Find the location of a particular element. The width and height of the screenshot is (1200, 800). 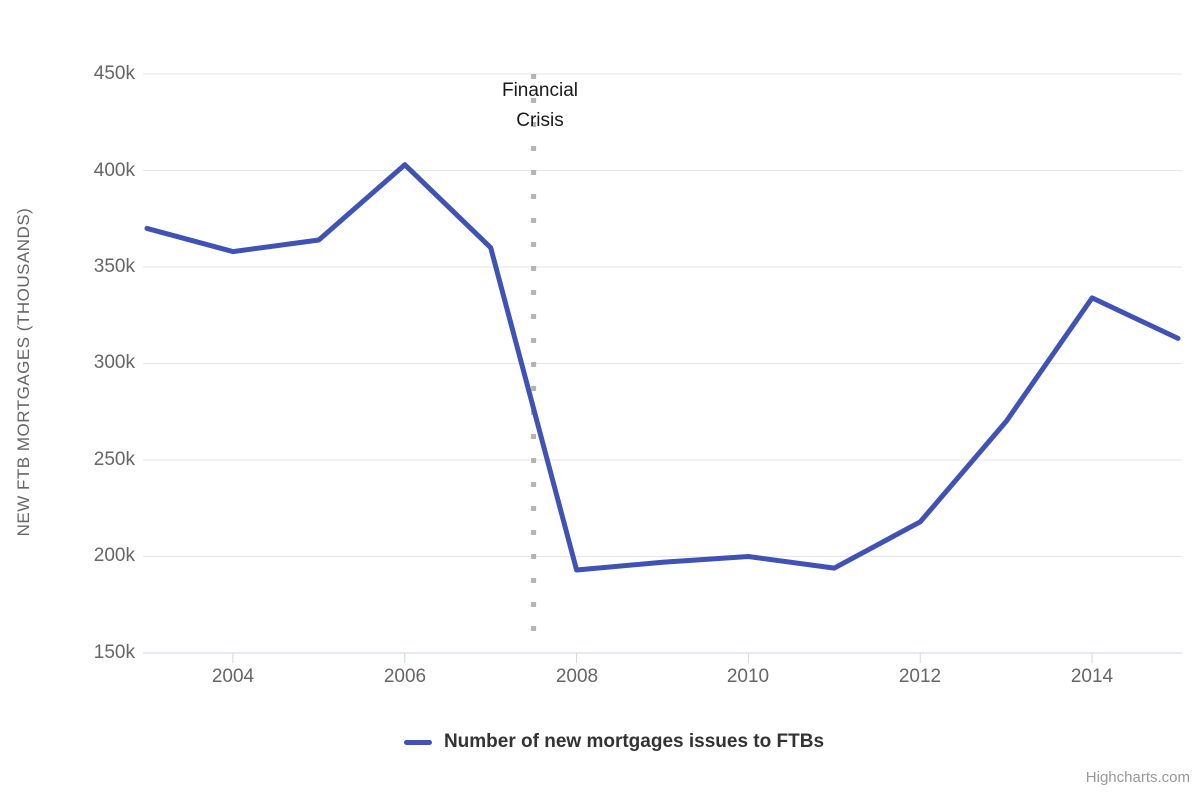

y-tick-label: 200k is located at coordinates (114, 555).